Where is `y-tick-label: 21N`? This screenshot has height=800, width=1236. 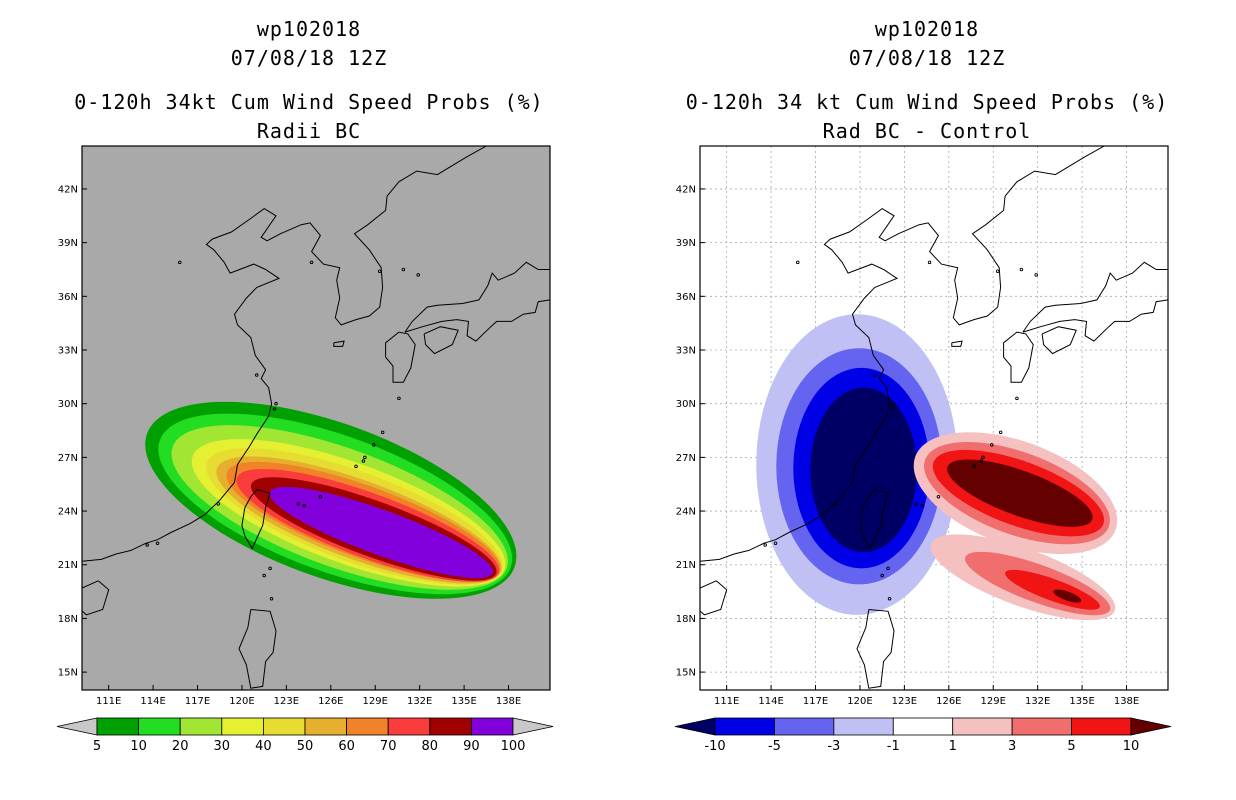
y-tick-label: 21N is located at coordinates (686, 565).